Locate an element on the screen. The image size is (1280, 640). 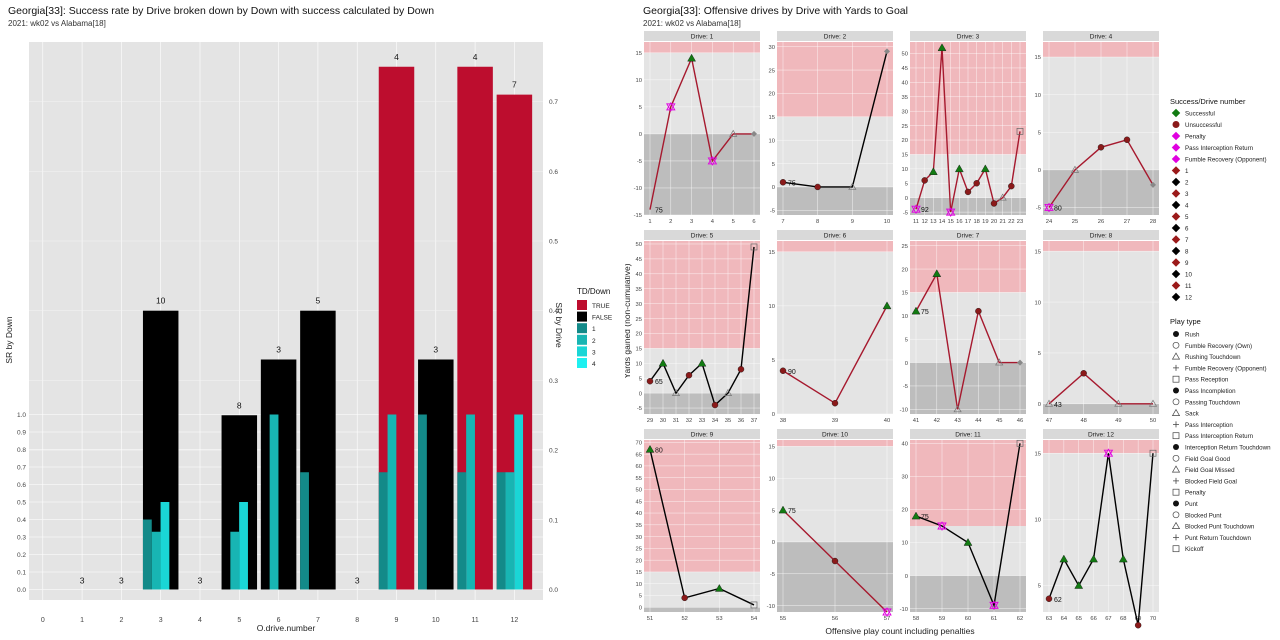
x-tick: 21 is located at coordinates (1002, 222).